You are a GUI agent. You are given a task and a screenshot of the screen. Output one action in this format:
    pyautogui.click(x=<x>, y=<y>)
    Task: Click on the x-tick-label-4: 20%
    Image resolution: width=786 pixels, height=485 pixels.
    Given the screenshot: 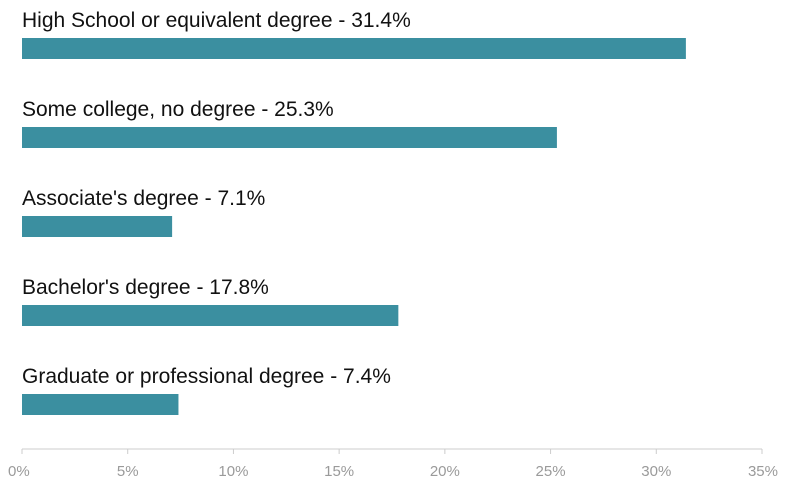 What is the action you would take?
    pyautogui.click(x=445, y=471)
    